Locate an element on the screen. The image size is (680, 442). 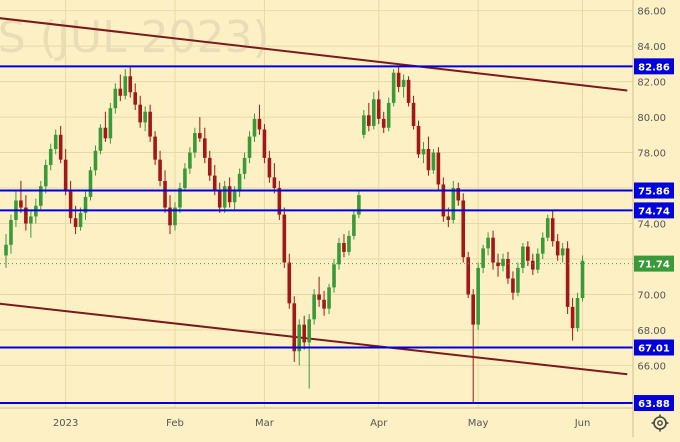
level-label: 75.86 is located at coordinates (654, 192).